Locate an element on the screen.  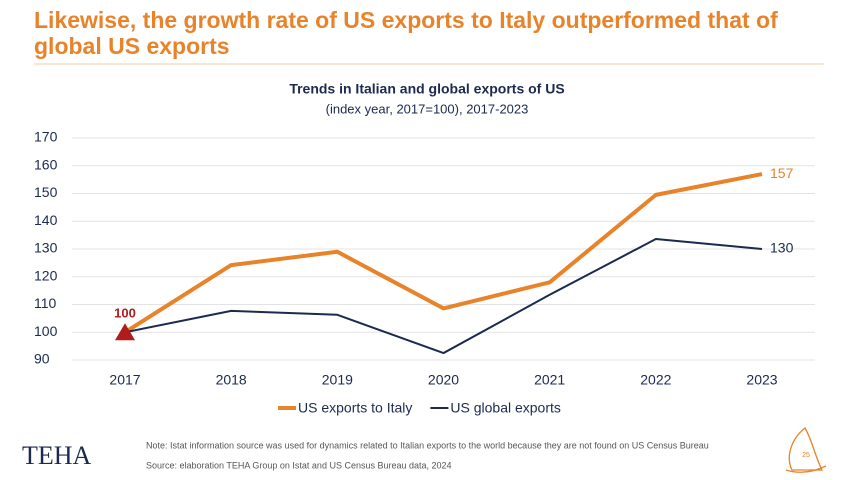
x-tick-label: 2021 is located at coordinates (549, 380).